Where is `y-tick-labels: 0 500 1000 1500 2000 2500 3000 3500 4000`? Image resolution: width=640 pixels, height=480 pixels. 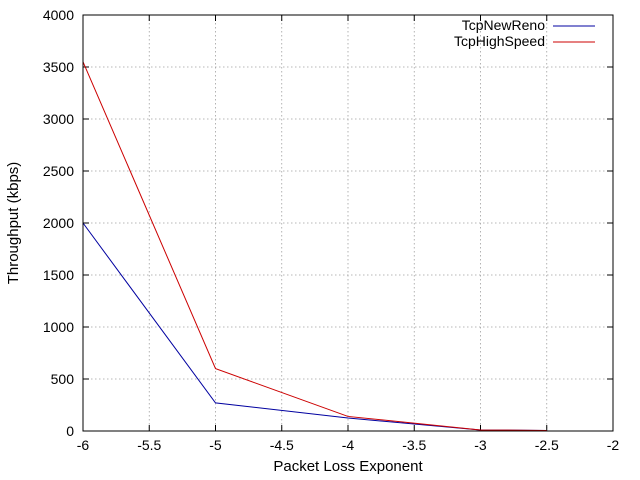 y-tick-labels: 0 500 1000 1500 2000 2500 3000 3500 4000 is located at coordinates (58, 223).